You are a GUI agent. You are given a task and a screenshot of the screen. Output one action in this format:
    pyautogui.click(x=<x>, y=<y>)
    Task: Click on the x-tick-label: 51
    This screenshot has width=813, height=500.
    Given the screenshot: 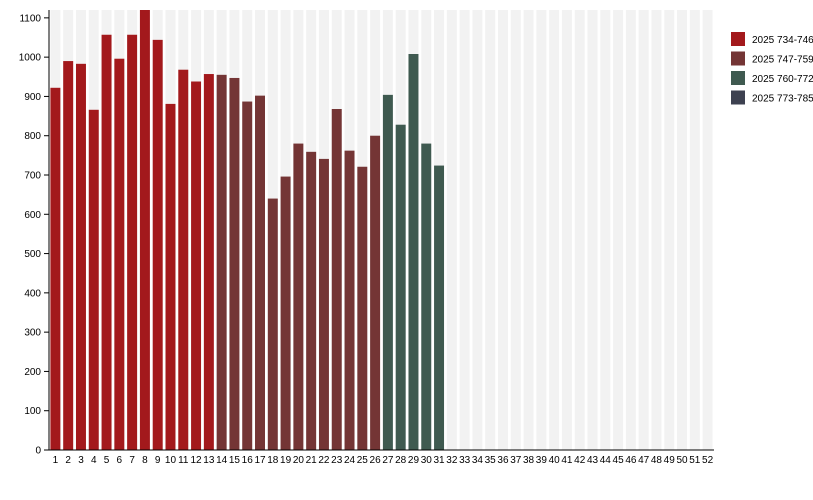 What is the action you would take?
    pyautogui.click(x=695, y=460)
    